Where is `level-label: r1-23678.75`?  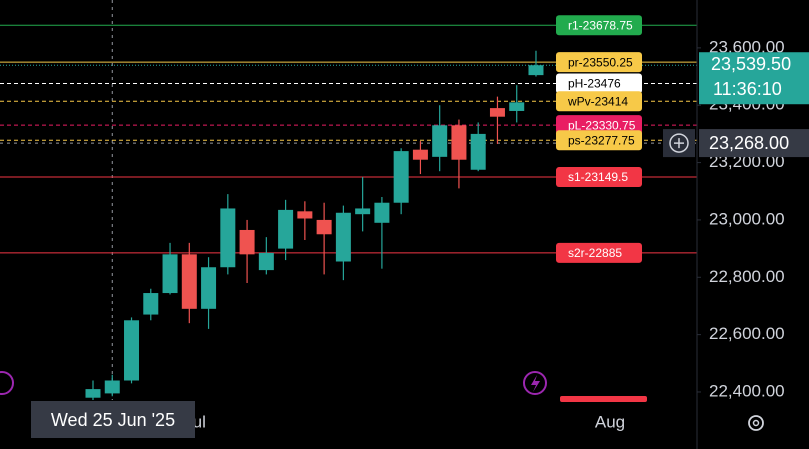
level-label: r1-23678.75 is located at coordinates (600, 25).